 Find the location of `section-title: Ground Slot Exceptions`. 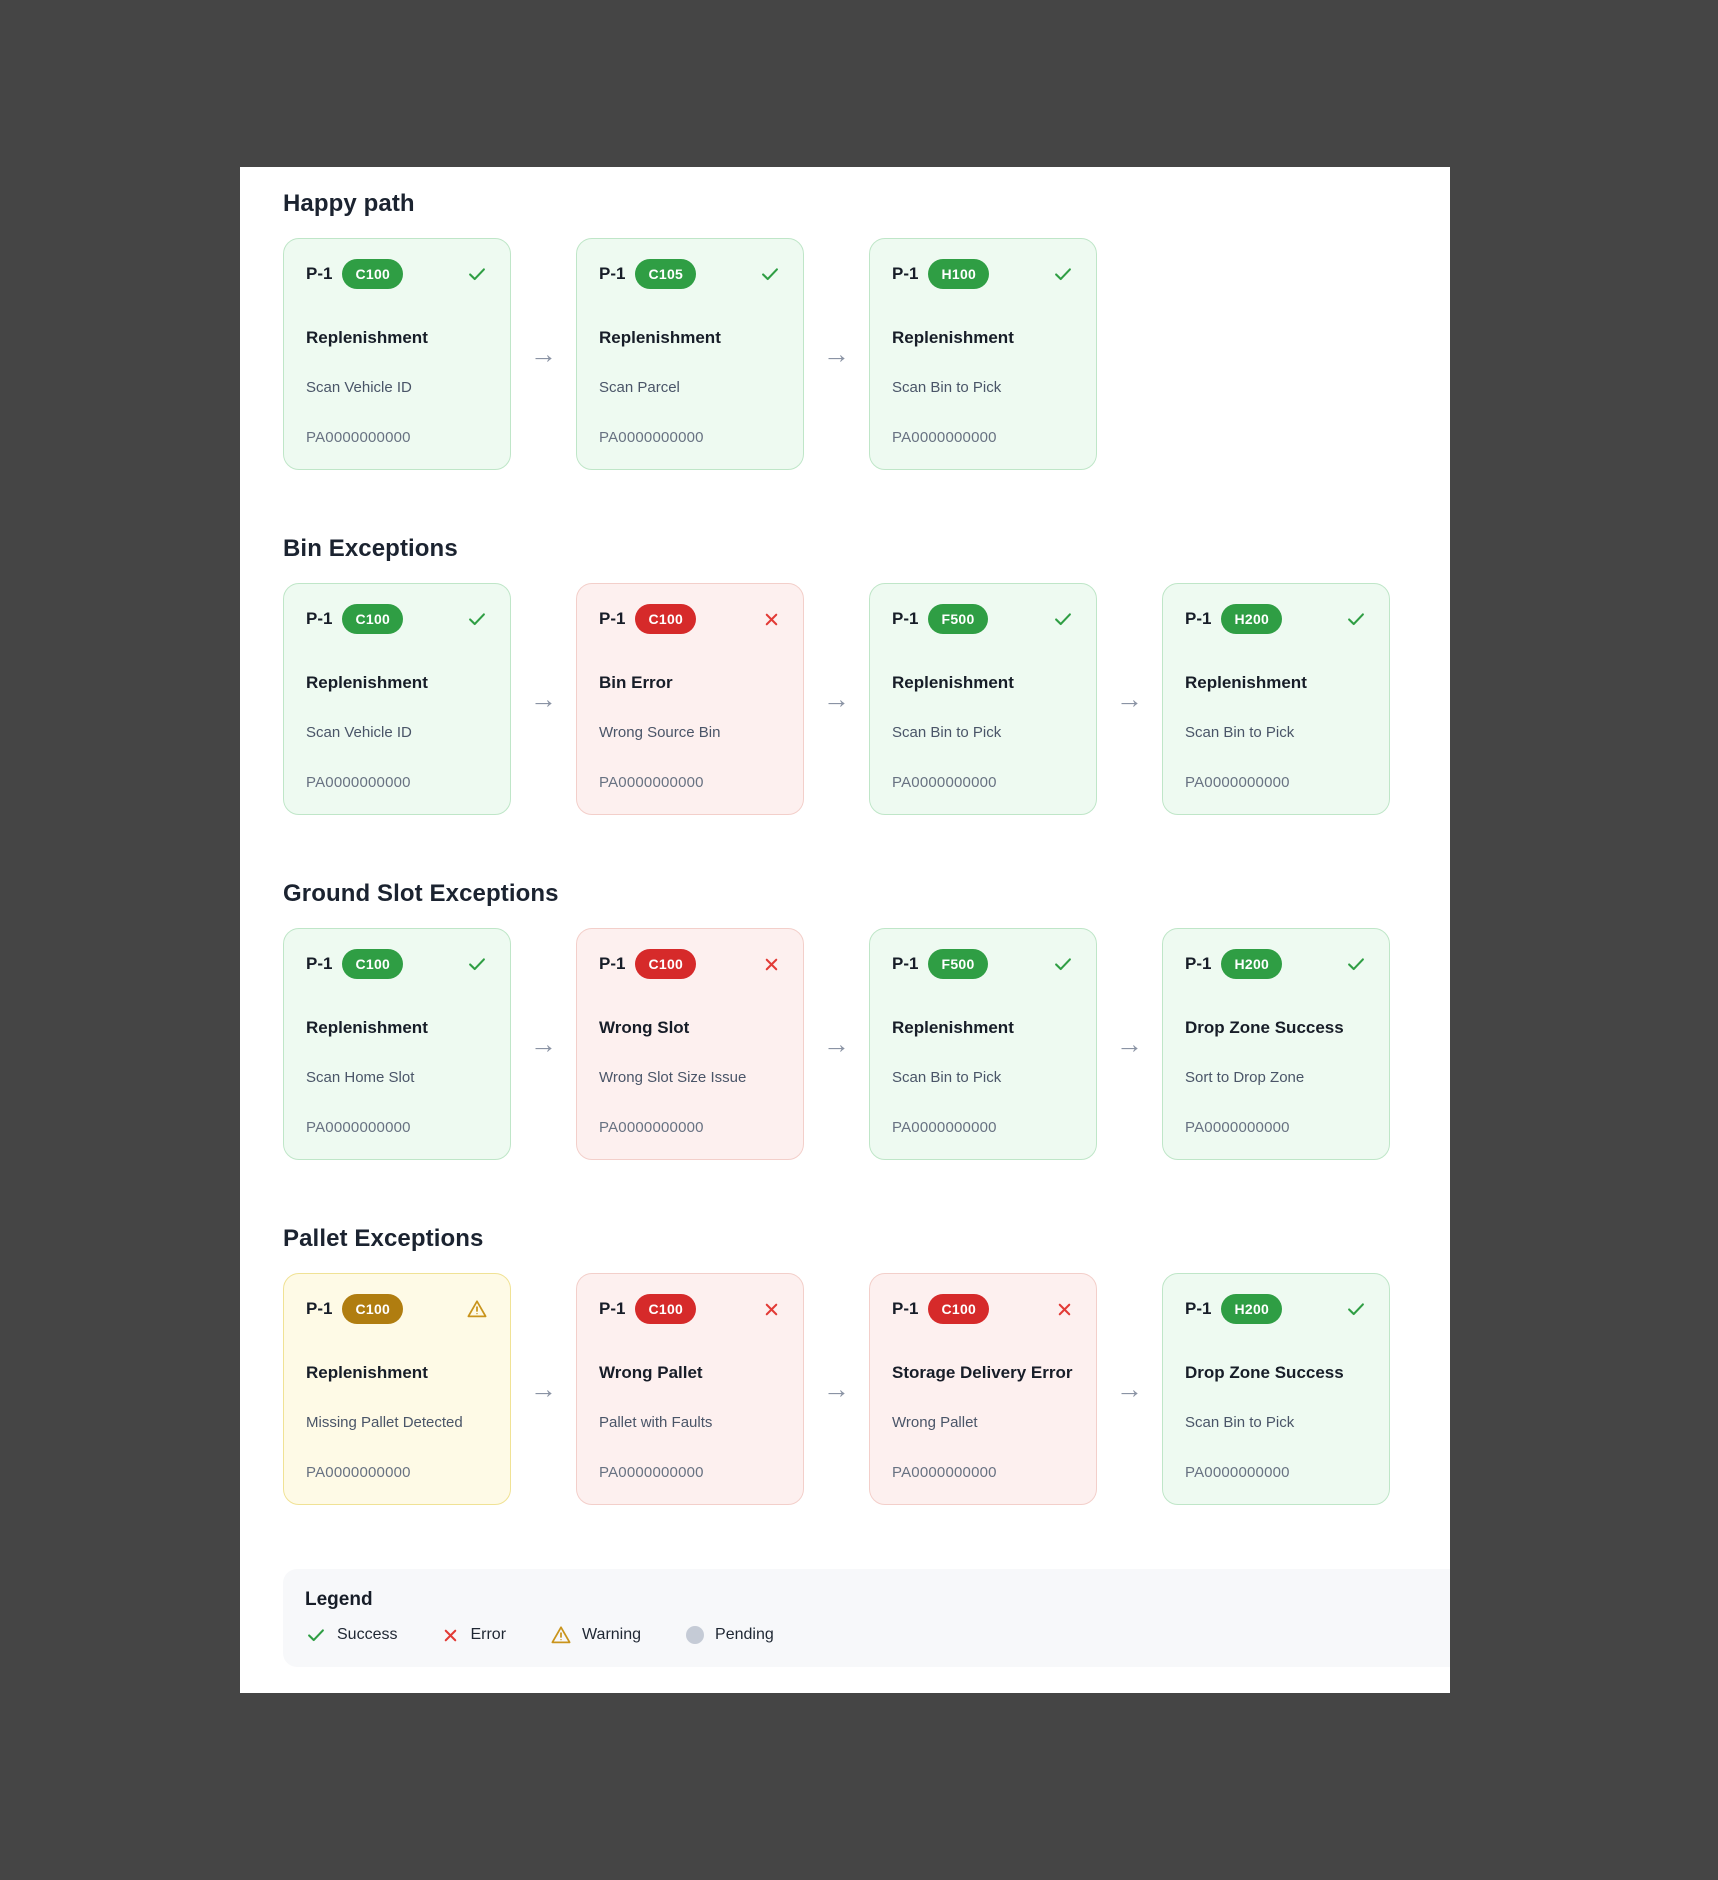

section-title: Ground Slot Exceptions is located at coordinates (421, 893).